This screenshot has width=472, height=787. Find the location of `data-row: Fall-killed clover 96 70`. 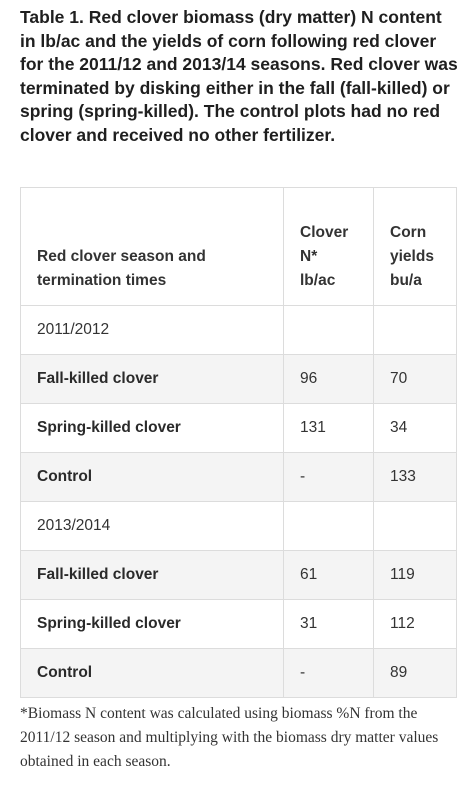

data-row: Fall-killed clover 96 70 is located at coordinates (238, 379).